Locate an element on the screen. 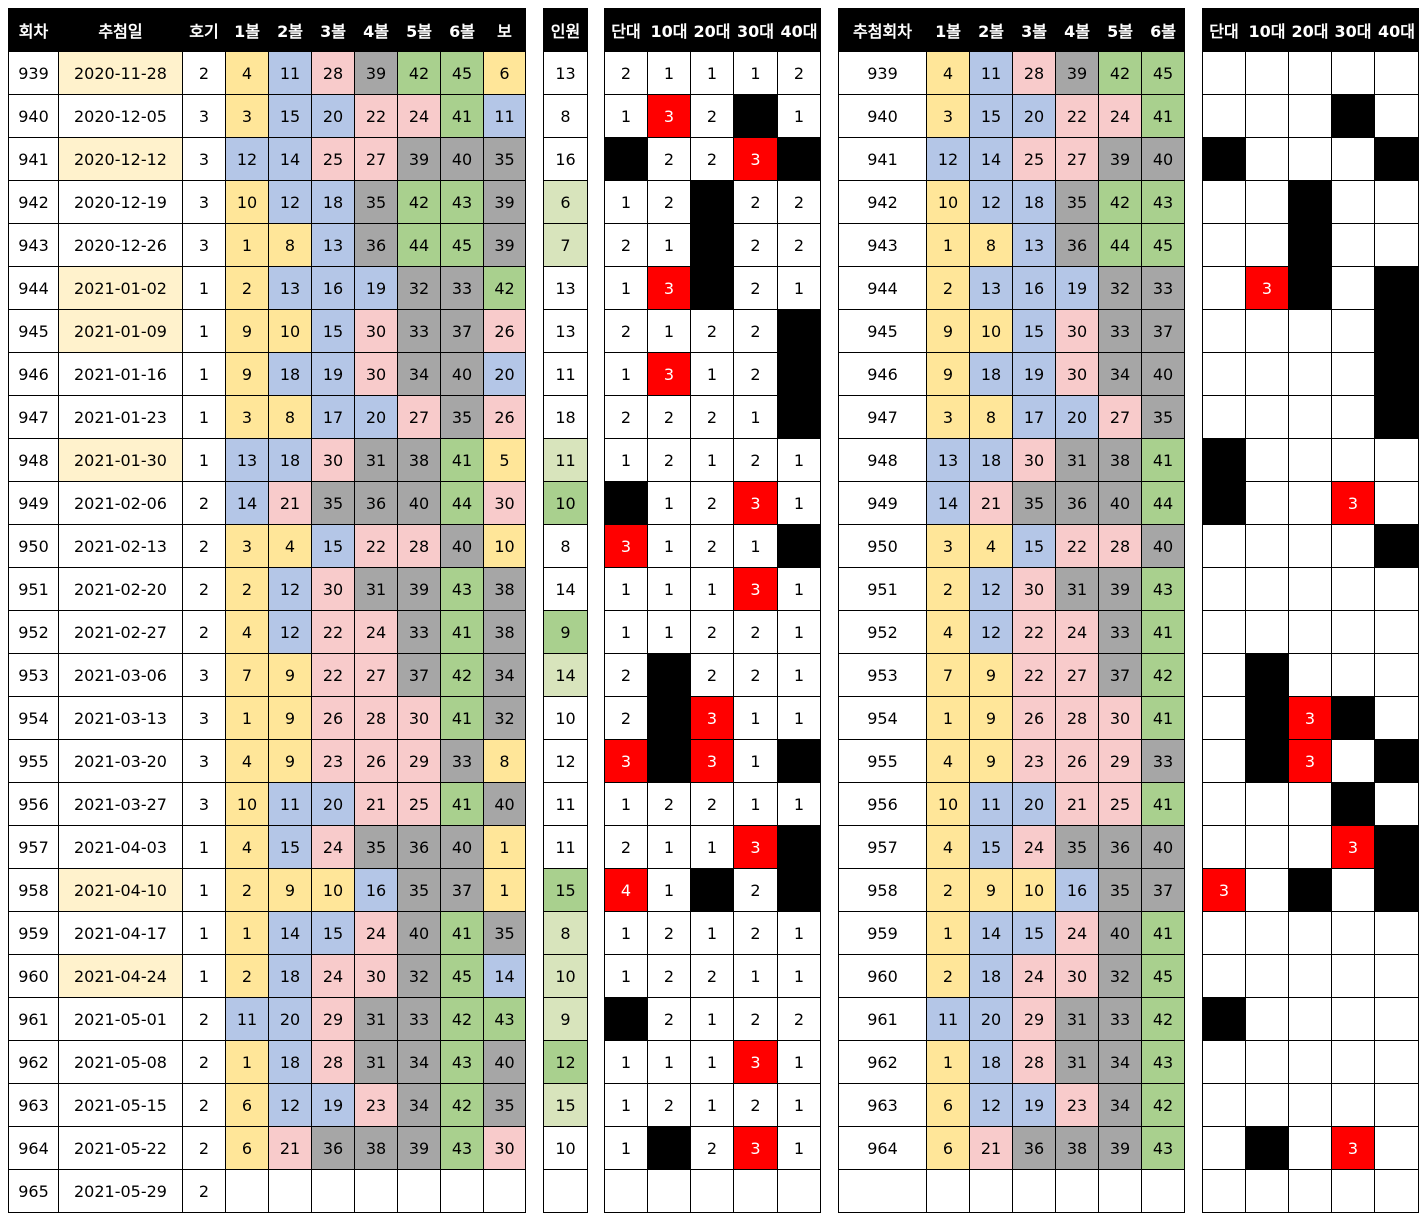 This screenshot has height=1217, width=1425. ball-cell: 40 is located at coordinates (1120, 933).